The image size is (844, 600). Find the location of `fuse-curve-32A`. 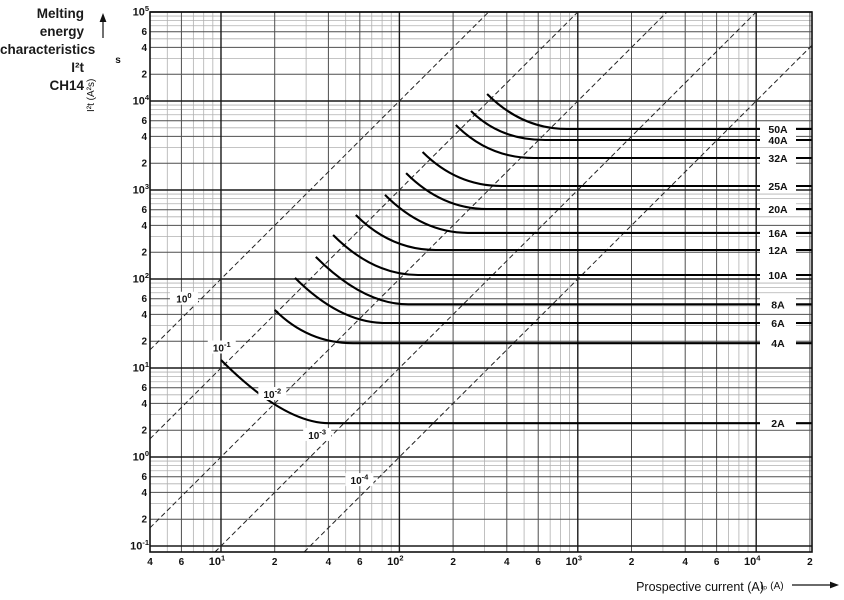

fuse-curve-32A is located at coordinates (633, 142).